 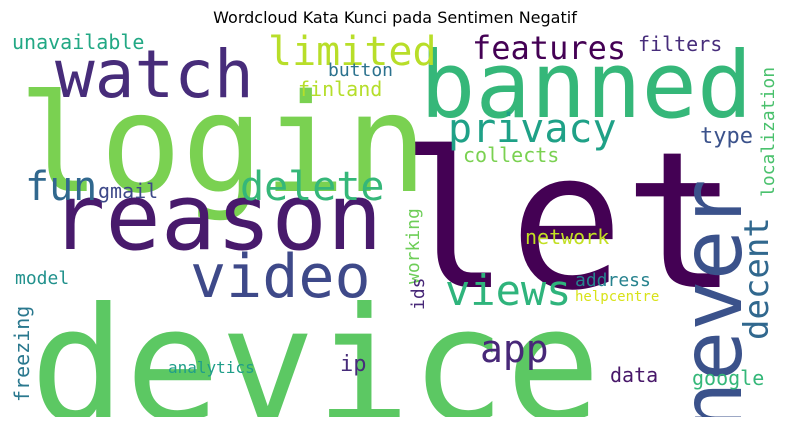 I want to click on word-network: network, so click(x=567, y=237).